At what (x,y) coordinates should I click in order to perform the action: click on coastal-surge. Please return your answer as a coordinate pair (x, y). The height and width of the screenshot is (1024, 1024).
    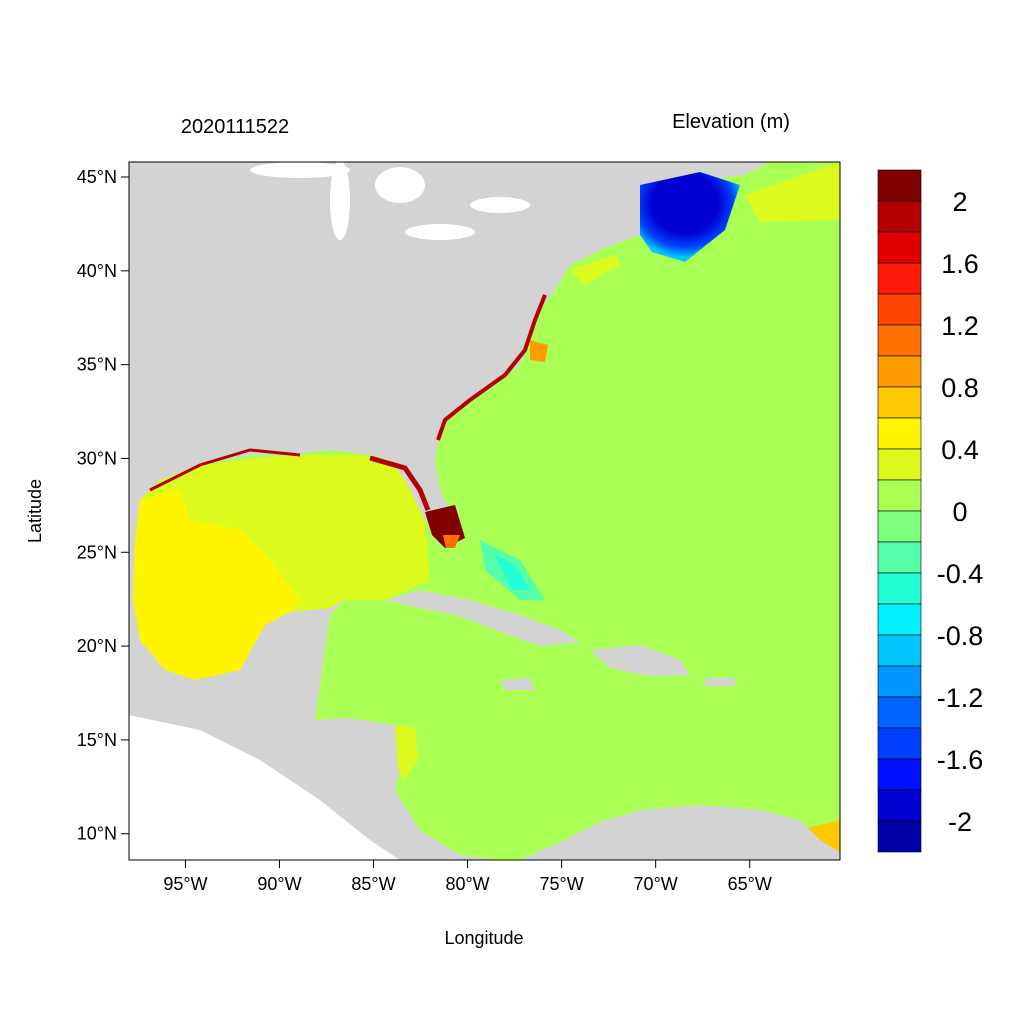
    Looking at the image, I should click on (400, 483).